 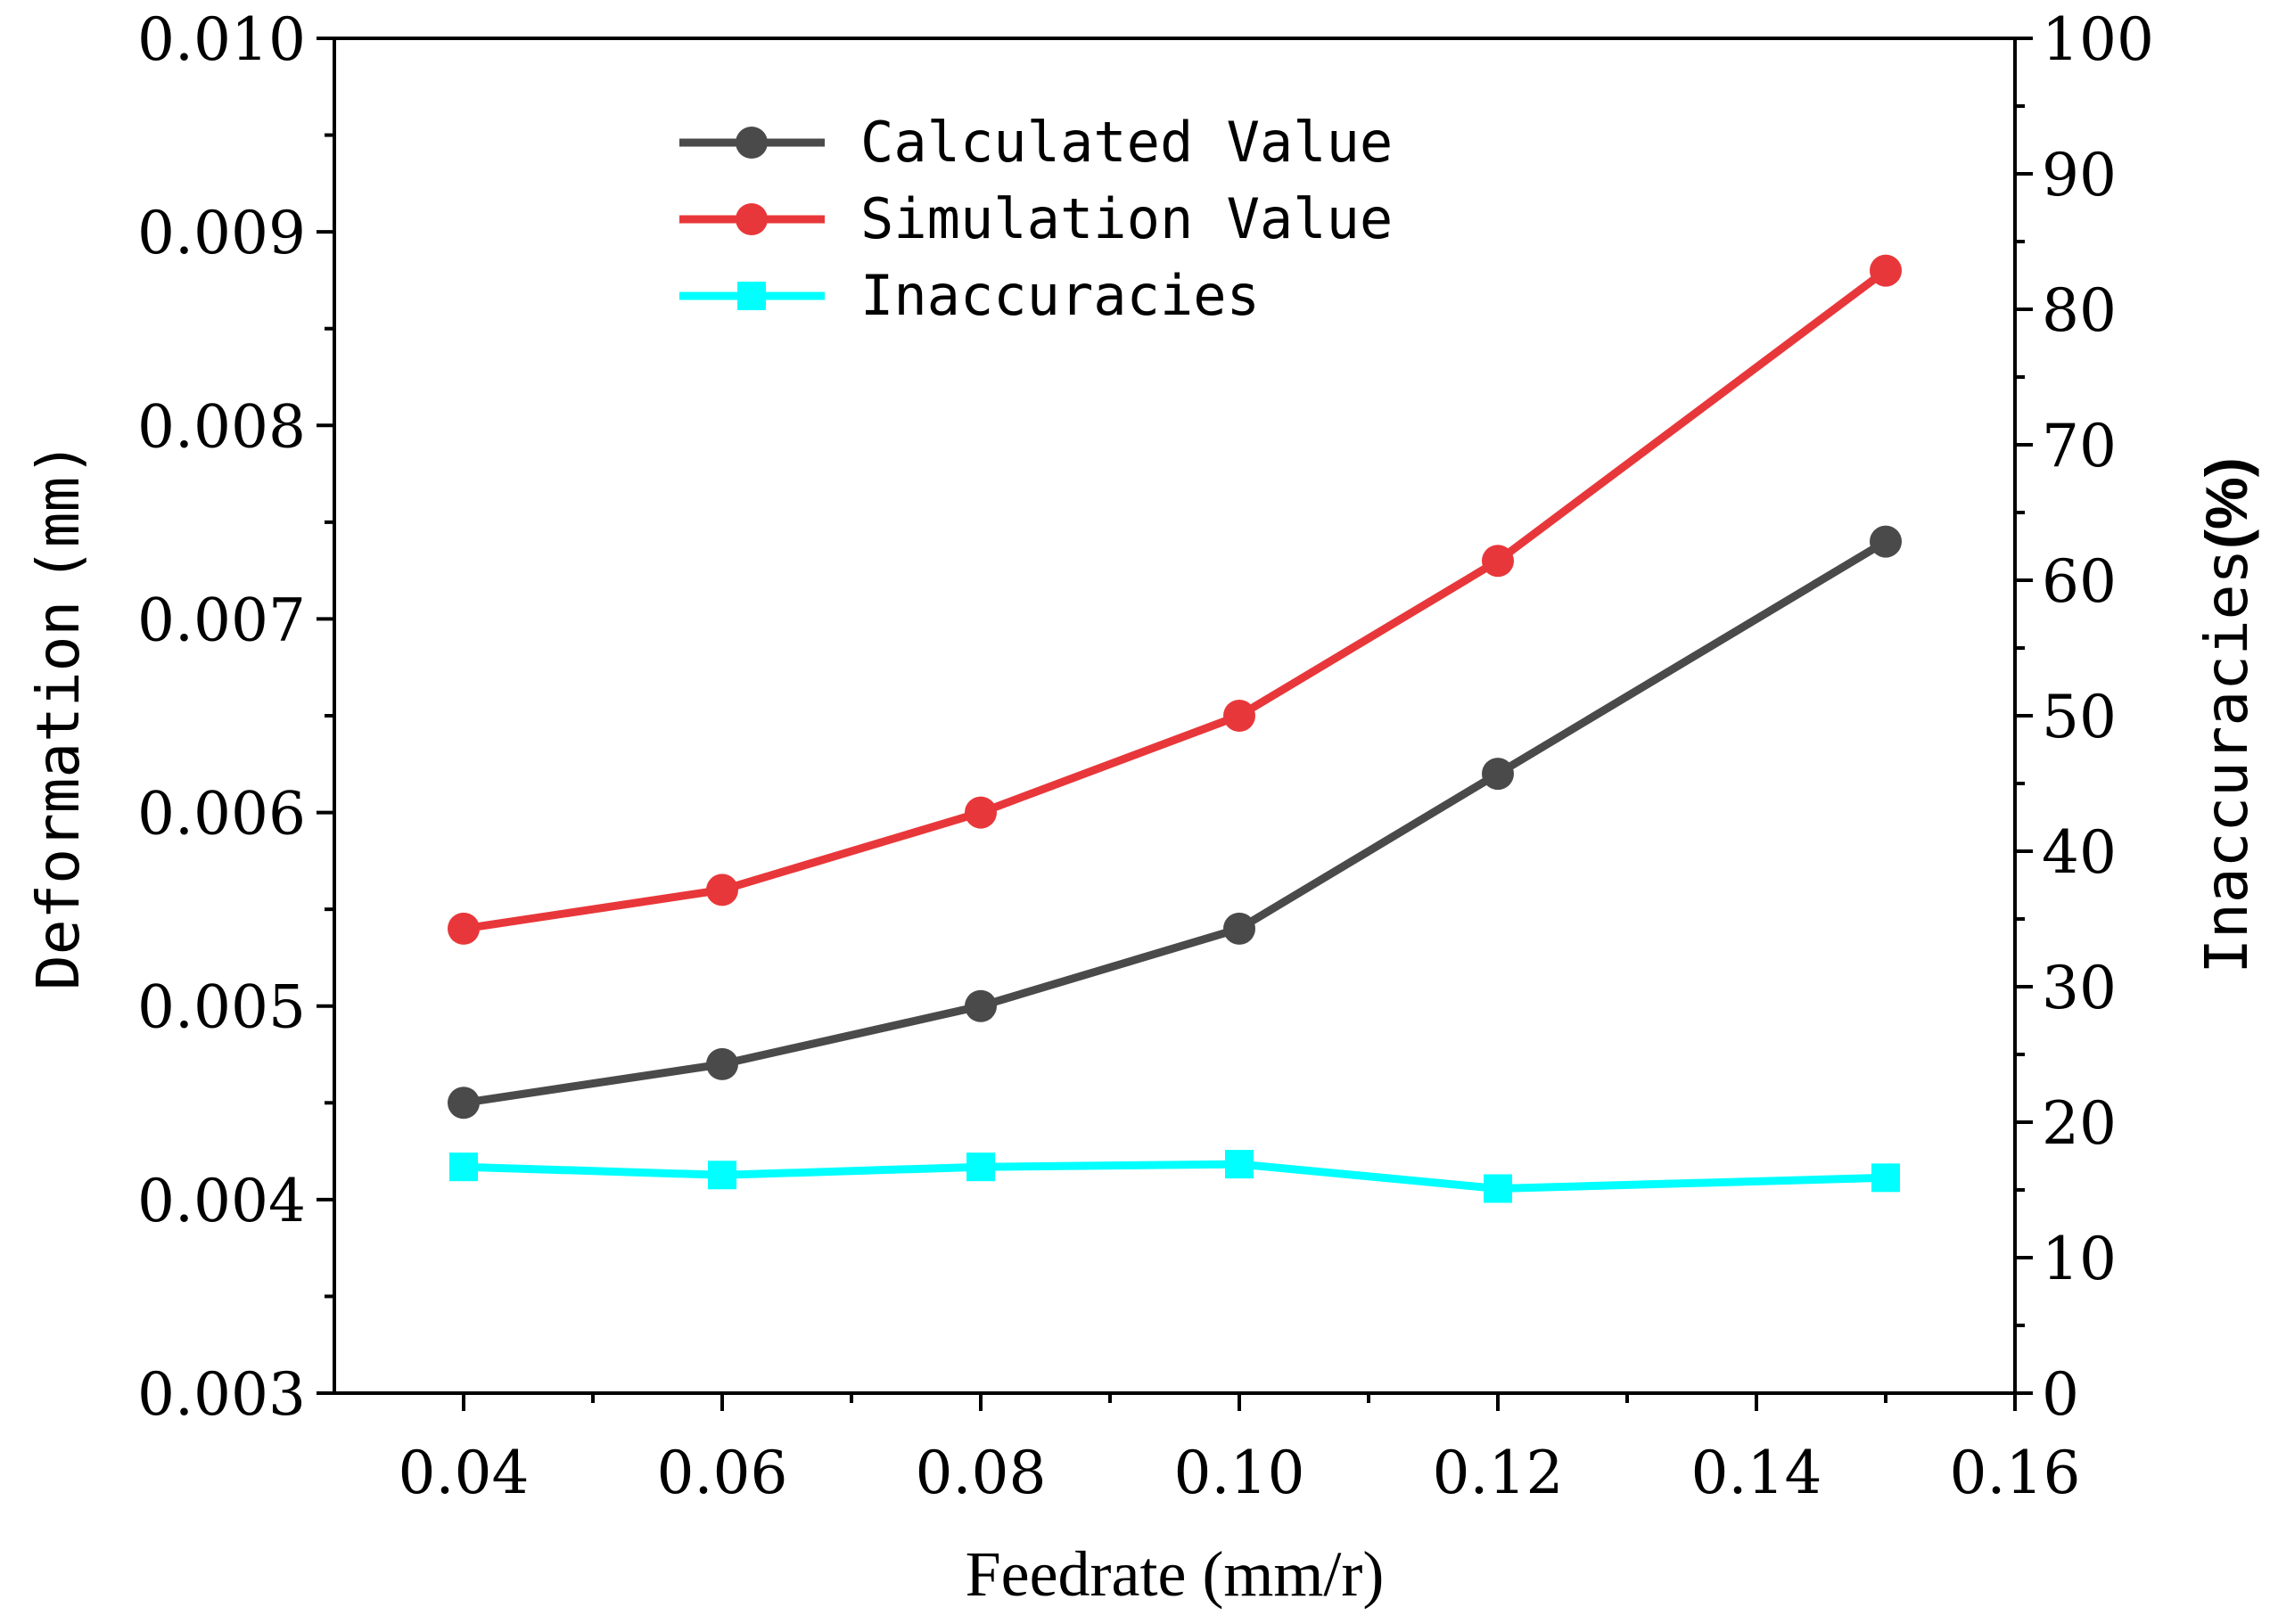 What do you see at coordinates (981, 1473) in the screenshot?
I see `x-tick-label: 0.08` at bounding box center [981, 1473].